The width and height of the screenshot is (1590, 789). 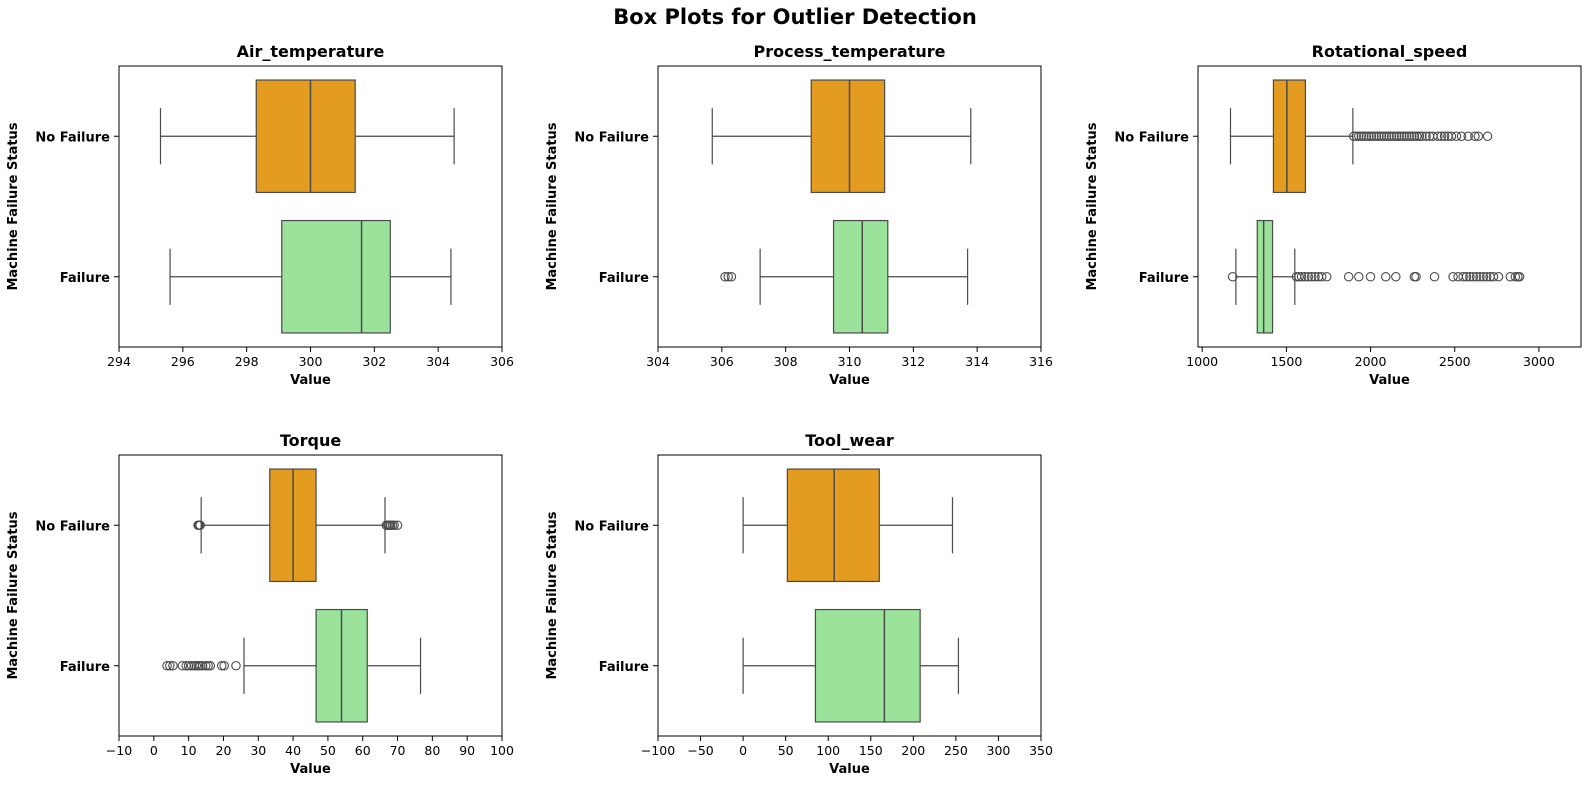 What do you see at coordinates (1286, 361) in the screenshot?
I see `x-tick-label: 1500` at bounding box center [1286, 361].